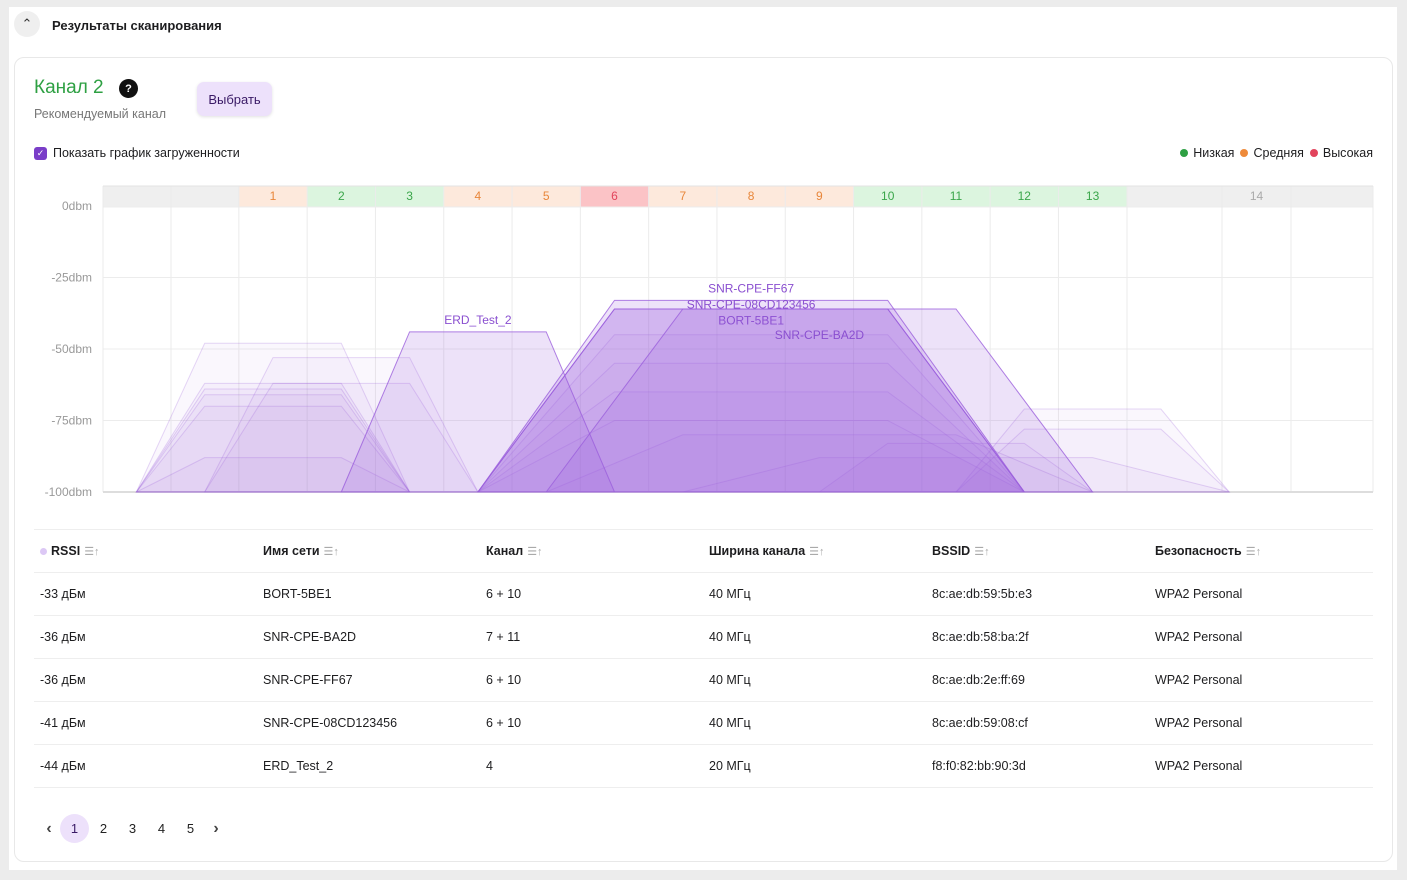  I want to click on channel-tick-label: 4, so click(478, 196).